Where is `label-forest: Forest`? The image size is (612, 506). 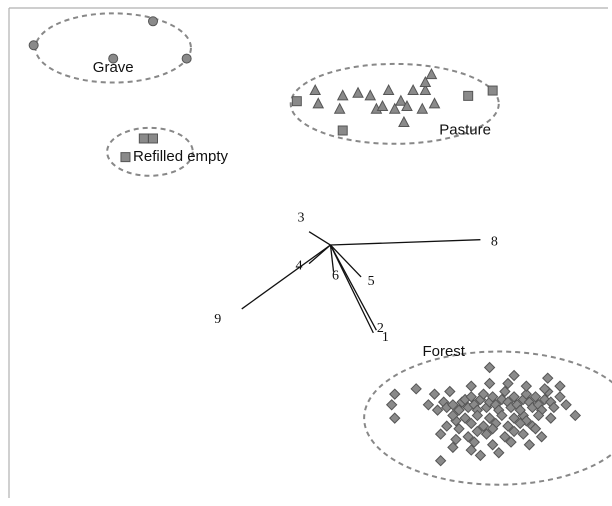
label-forest: Forest is located at coordinates (443, 351).